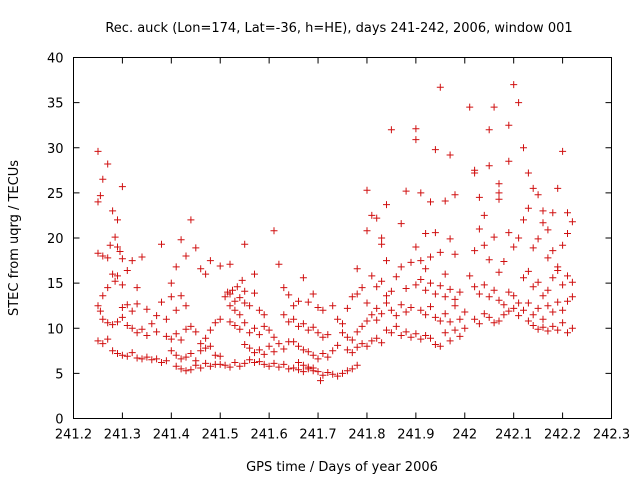 This screenshot has height=480, width=640. Describe the element at coordinates (415, 435) in the screenshot. I see `x-tick-label: 241.9` at that location.